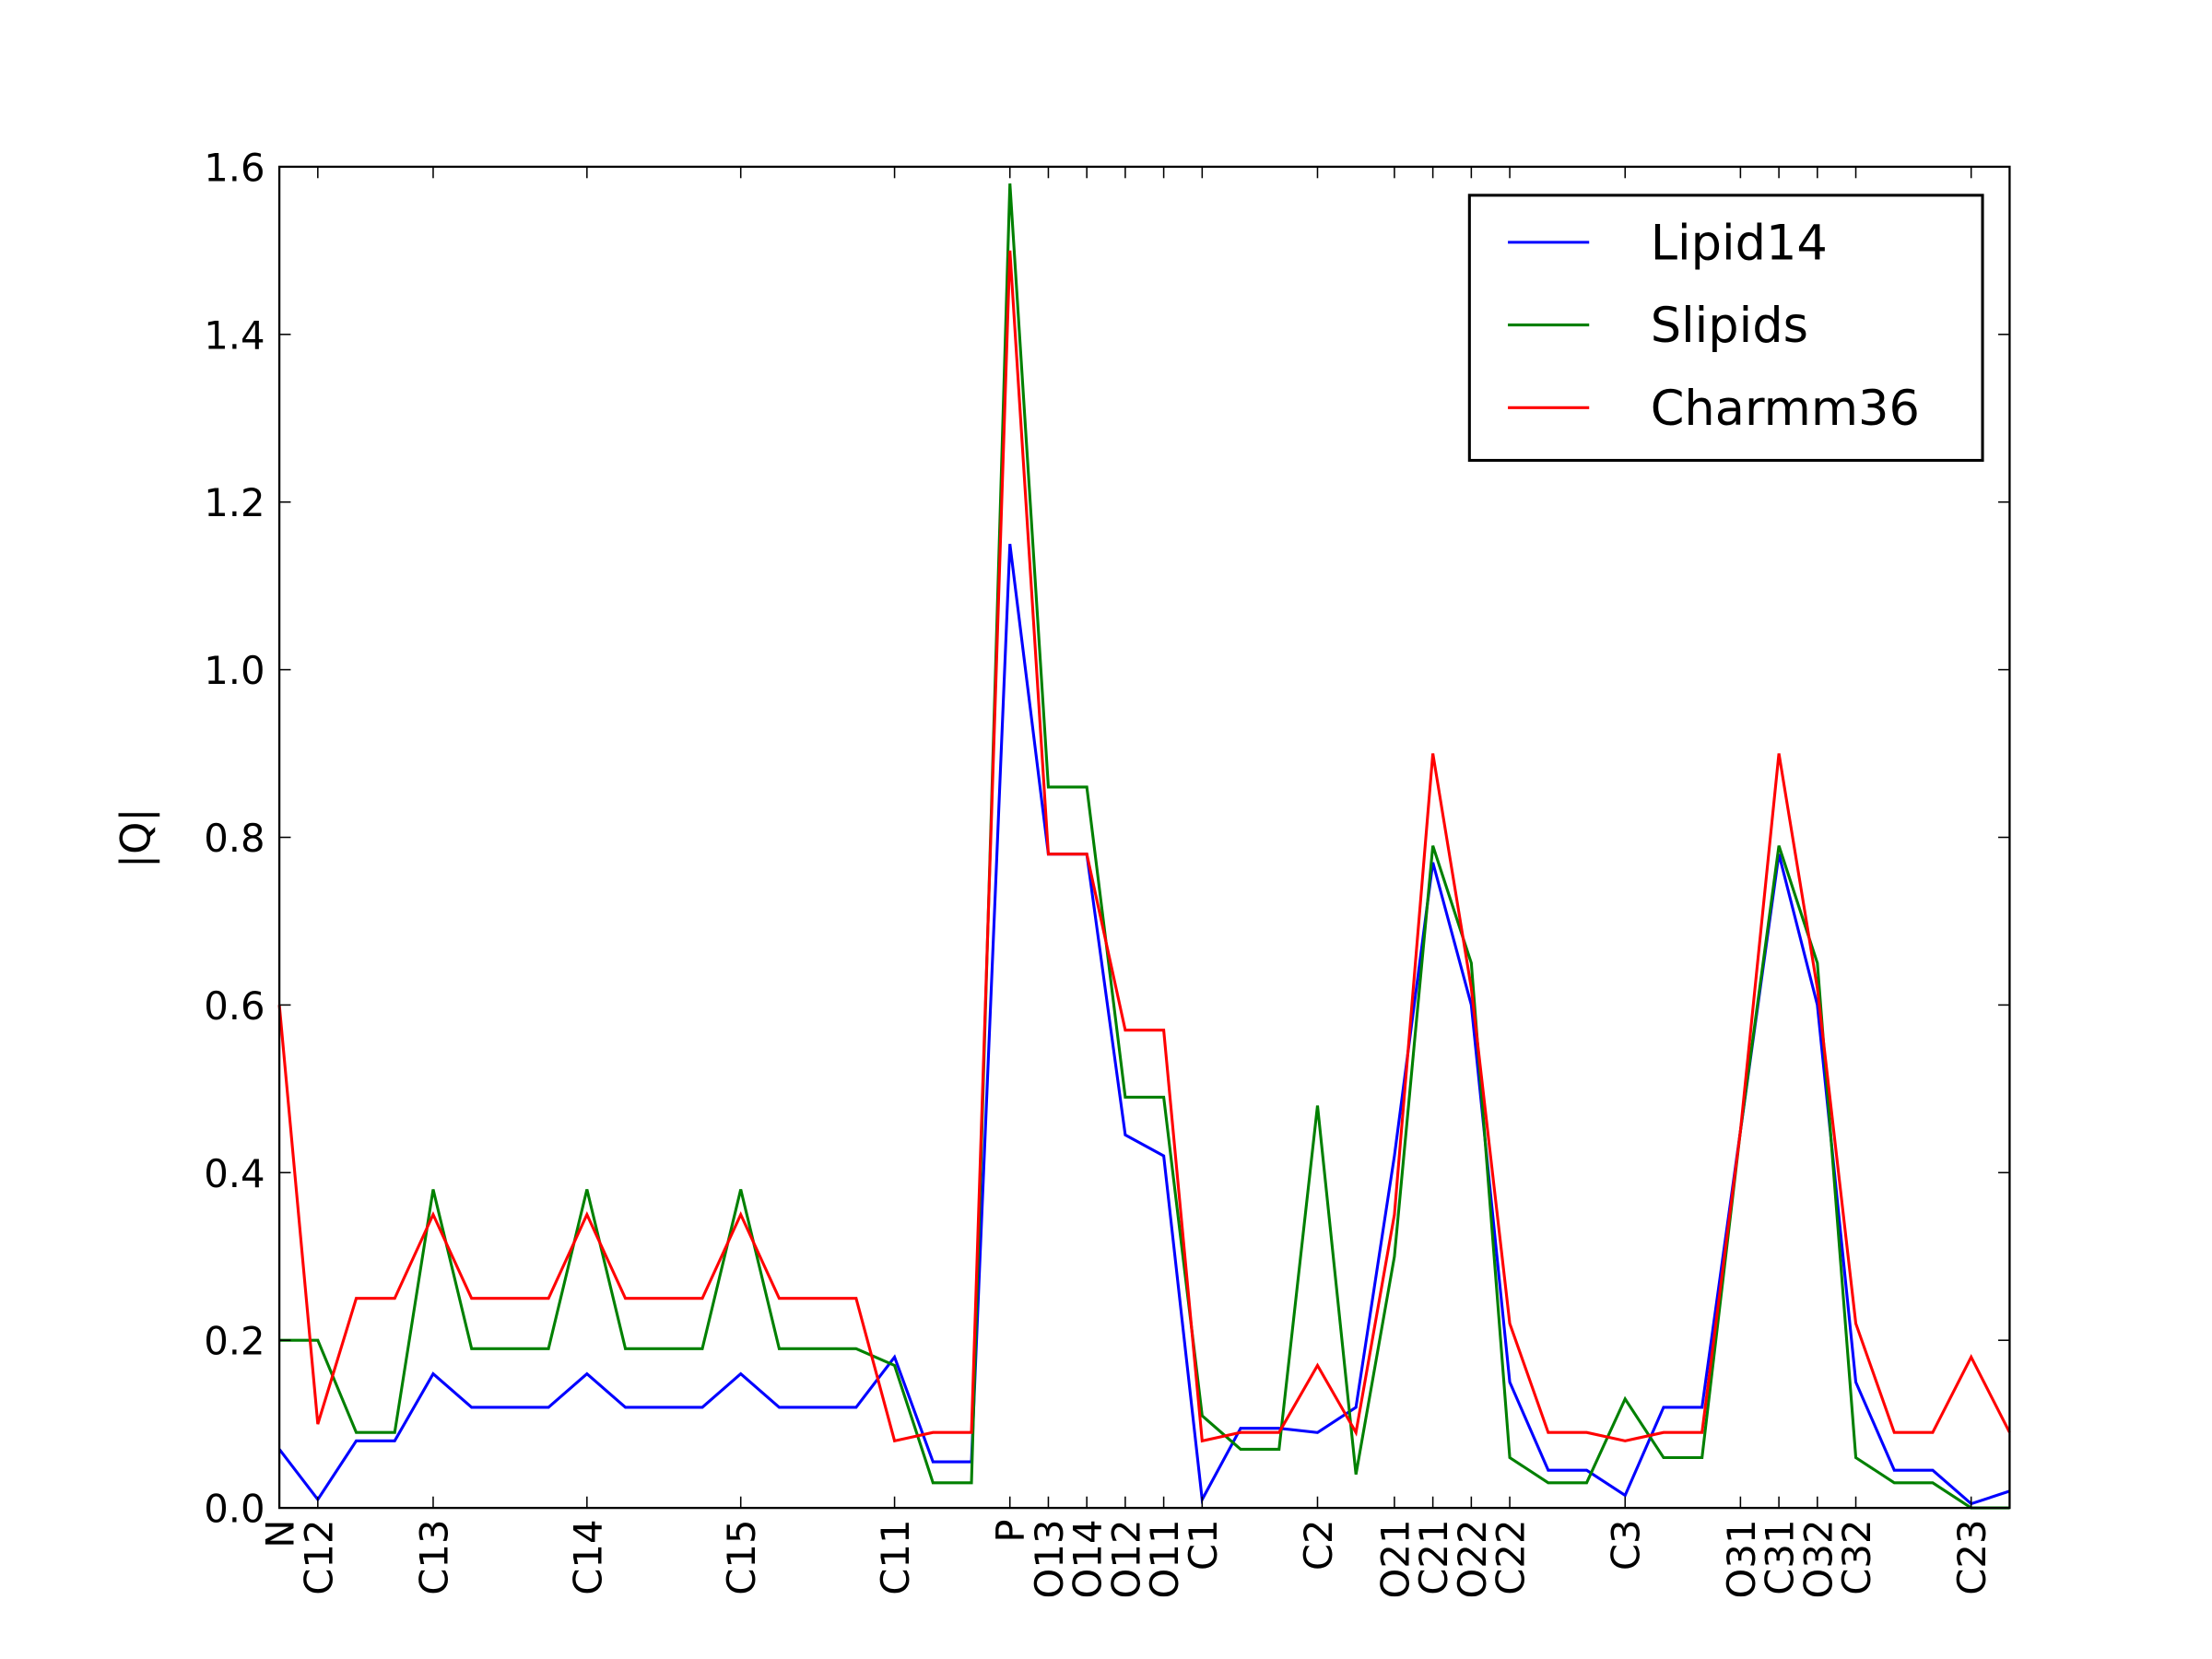 This screenshot has width=2212, height=1659. I want to click on y-tick-label: 1.6, so click(234, 167).